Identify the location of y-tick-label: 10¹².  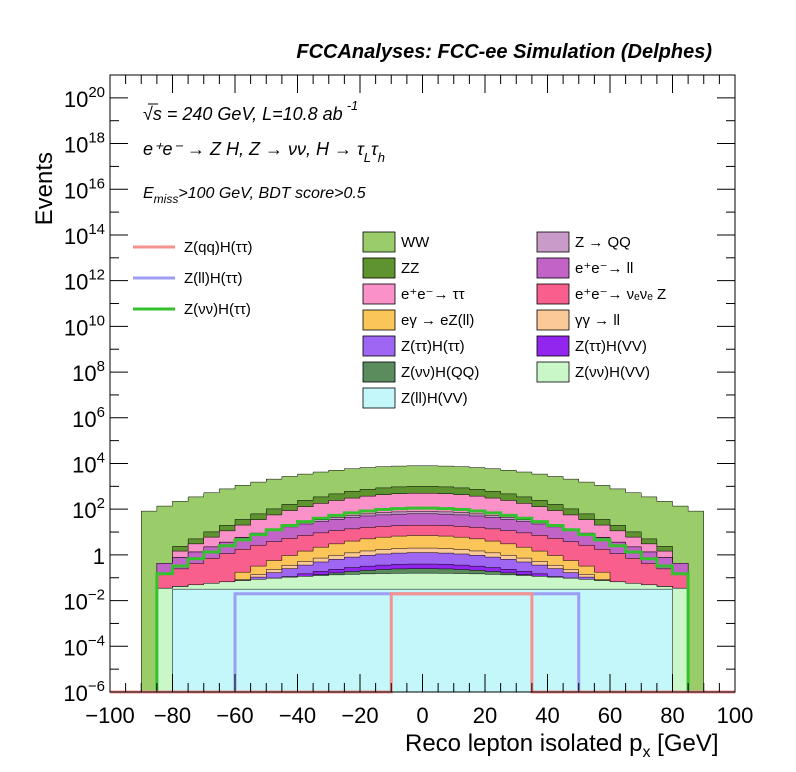
(84, 281).